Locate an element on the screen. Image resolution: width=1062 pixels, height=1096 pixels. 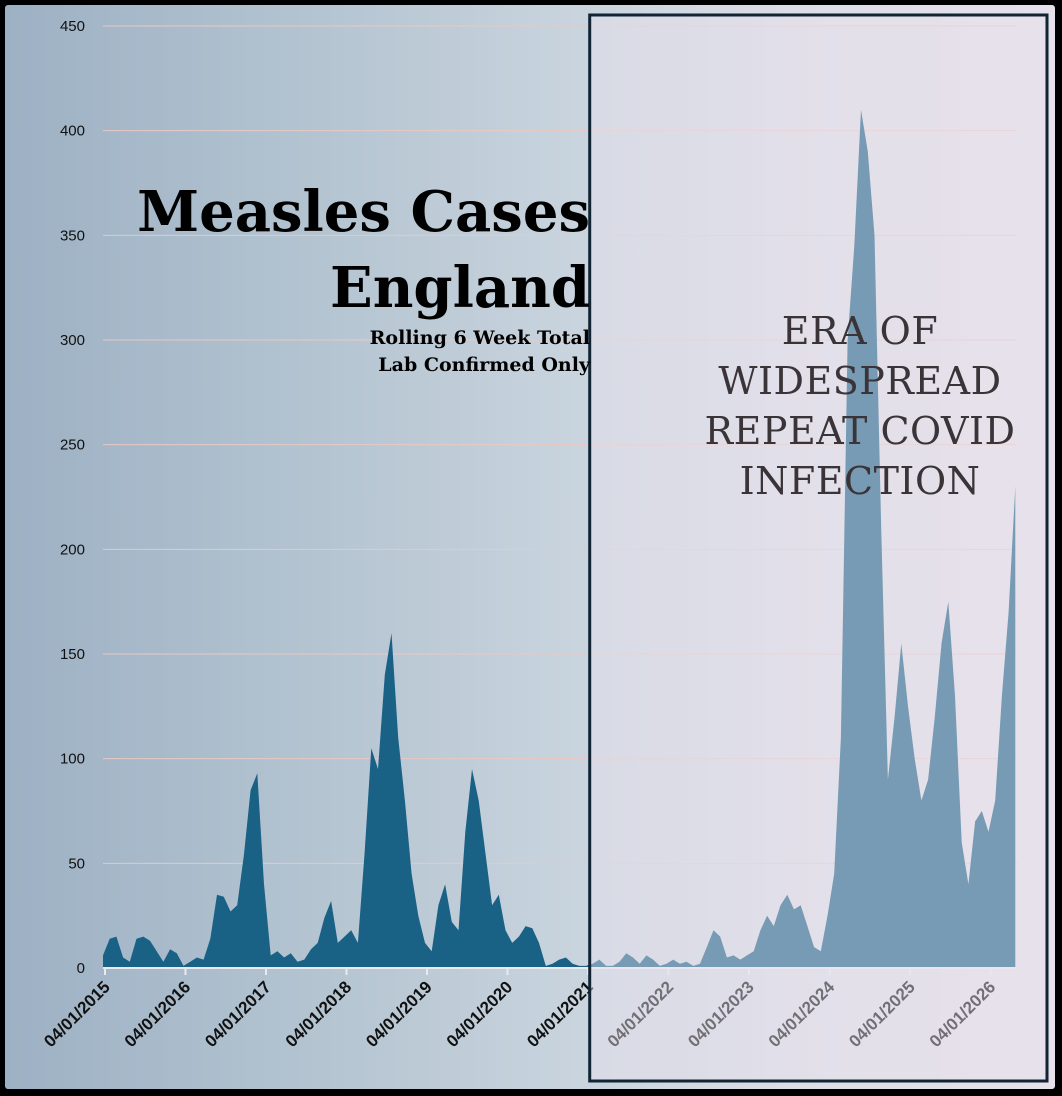
x-tick-label-1: 04/01/2016 is located at coordinates (158, 1014).